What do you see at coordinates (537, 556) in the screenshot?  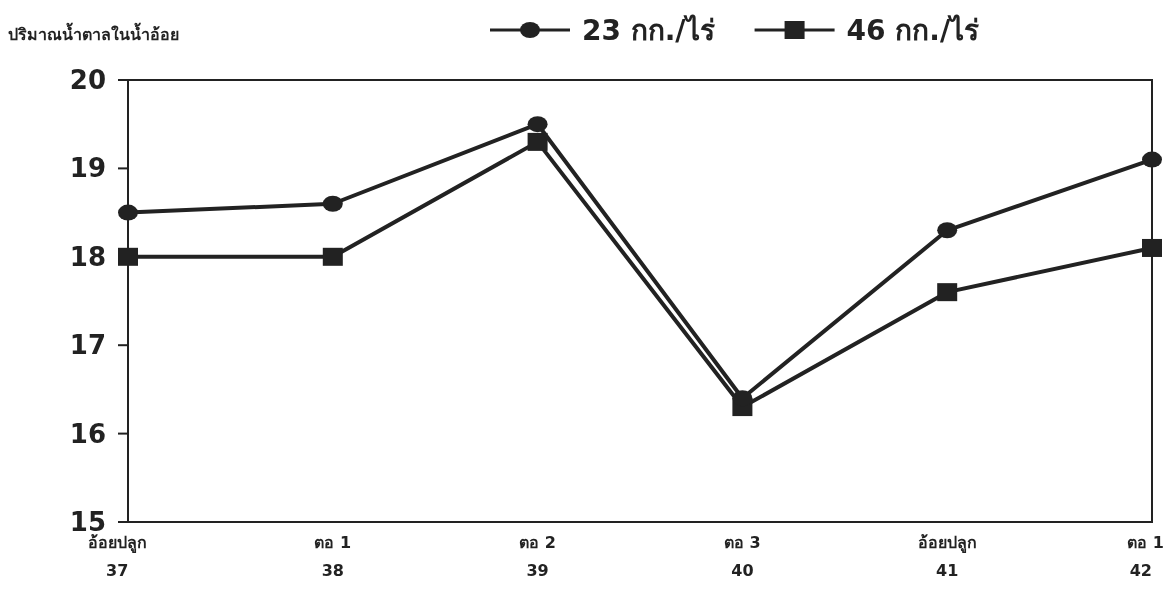 I see `x-tick-label: ตอ 2 39` at bounding box center [537, 556].